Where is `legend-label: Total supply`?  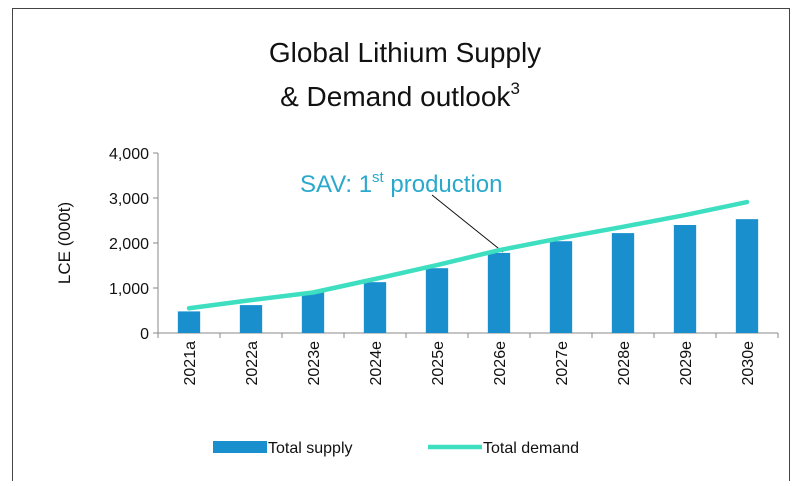
legend-label: Total supply is located at coordinates (310, 448).